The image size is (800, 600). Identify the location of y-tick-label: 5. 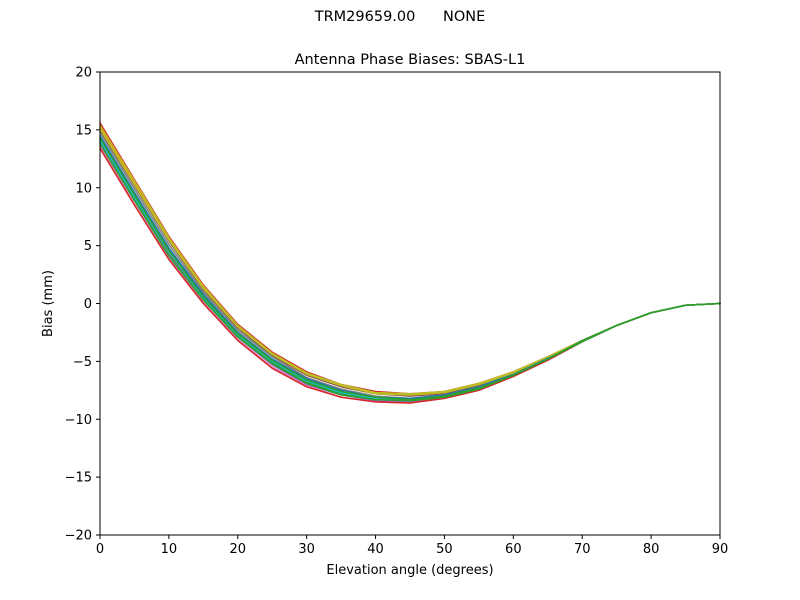
(88, 246).